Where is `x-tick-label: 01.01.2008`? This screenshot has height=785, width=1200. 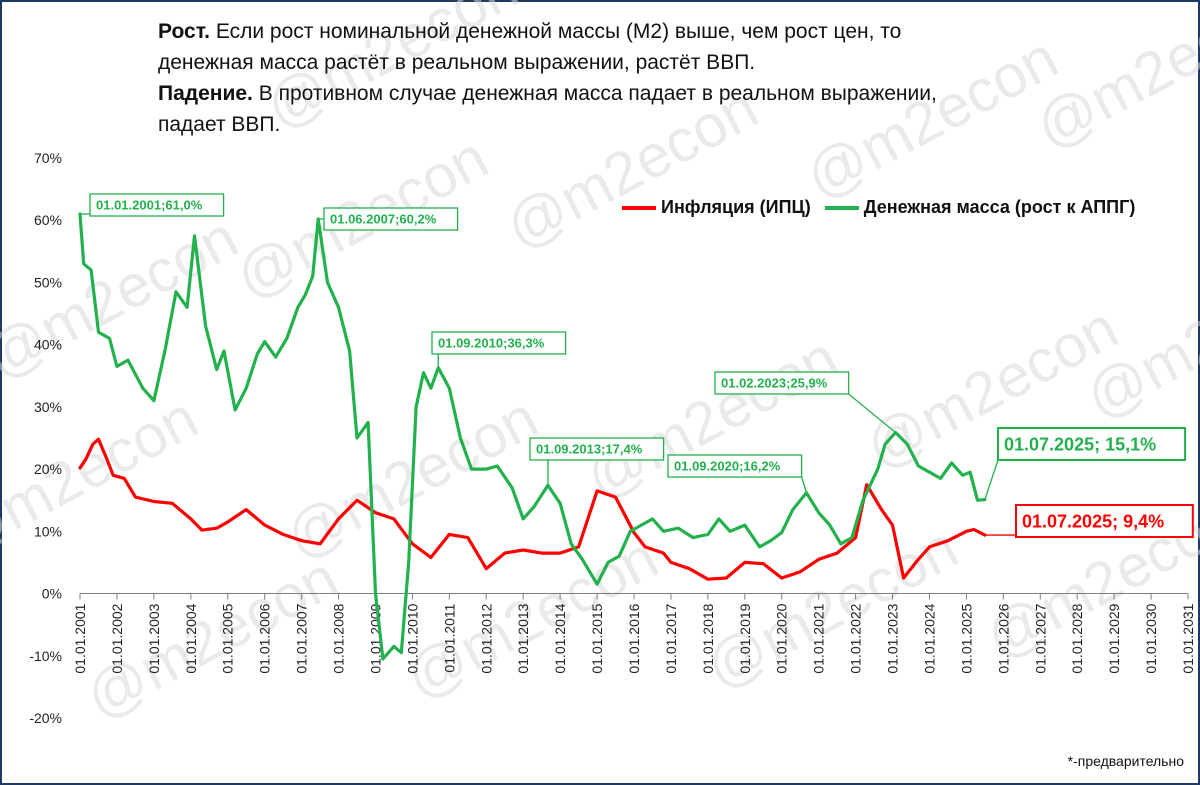 x-tick-label: 01.01.2008 is located at coordinates (339, 638).